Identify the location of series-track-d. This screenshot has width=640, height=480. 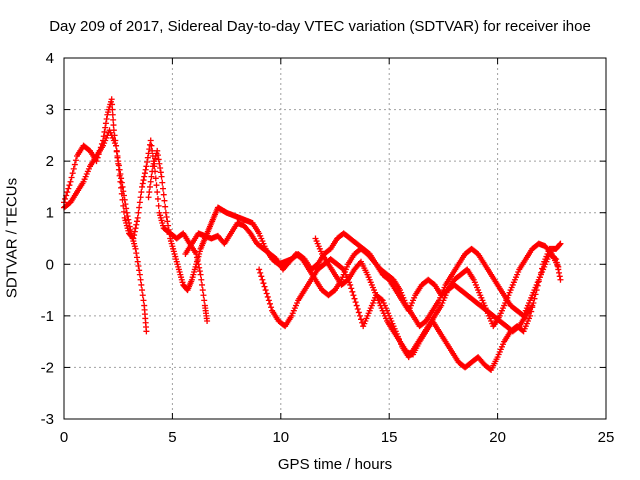
(373, 275).